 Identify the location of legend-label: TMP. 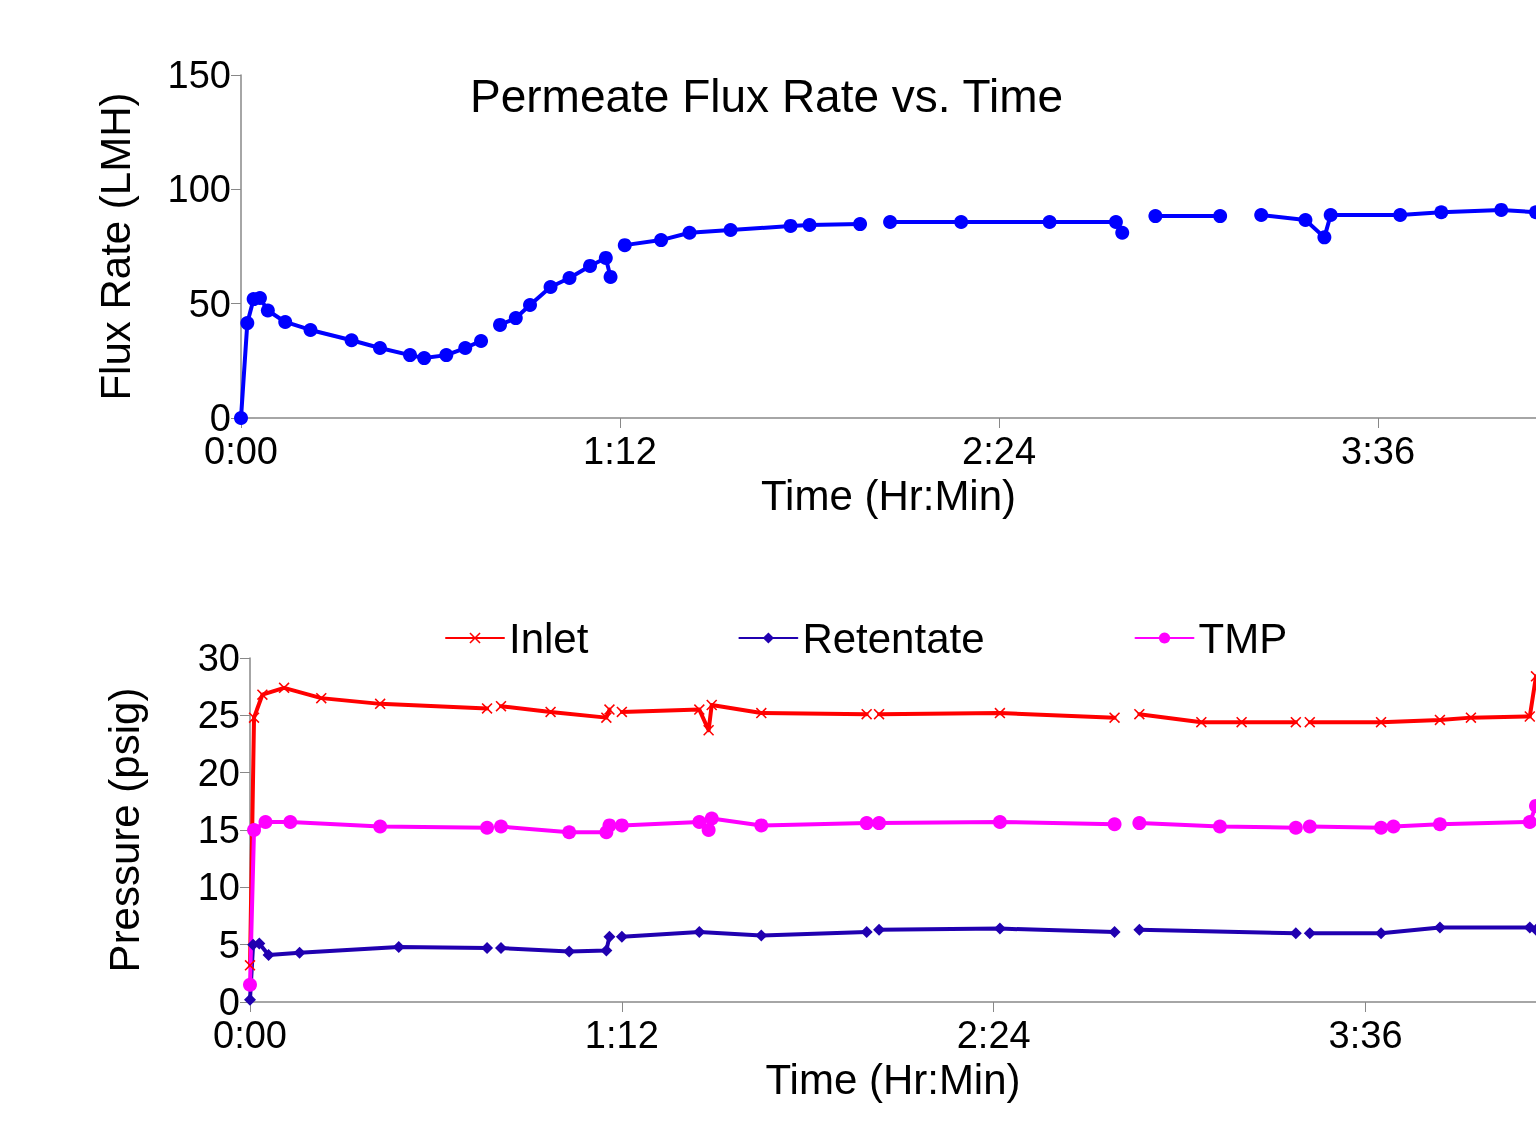
(1243, 638).